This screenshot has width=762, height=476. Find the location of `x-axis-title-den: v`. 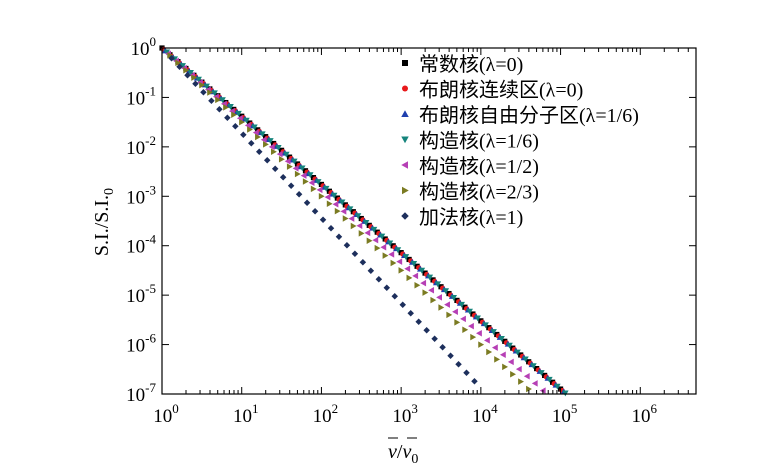

x-axis-title-den: v is located at coordinates (406, 452).